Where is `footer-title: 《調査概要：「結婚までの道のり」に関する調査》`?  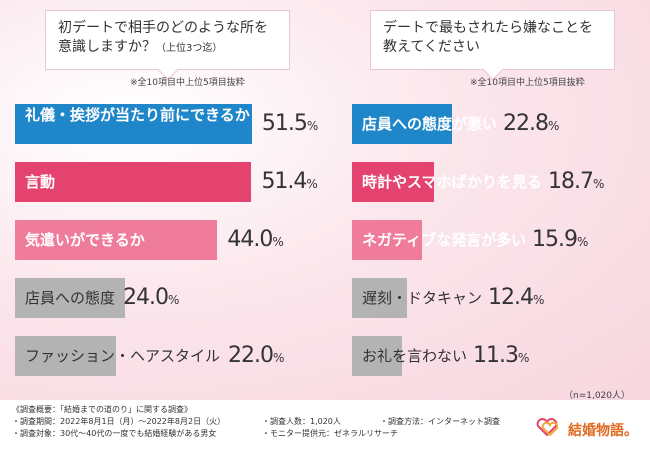 footer-title: 《調査概要：「結婚までの道のり」に関する調査》 is located at coordinates (102, 409).